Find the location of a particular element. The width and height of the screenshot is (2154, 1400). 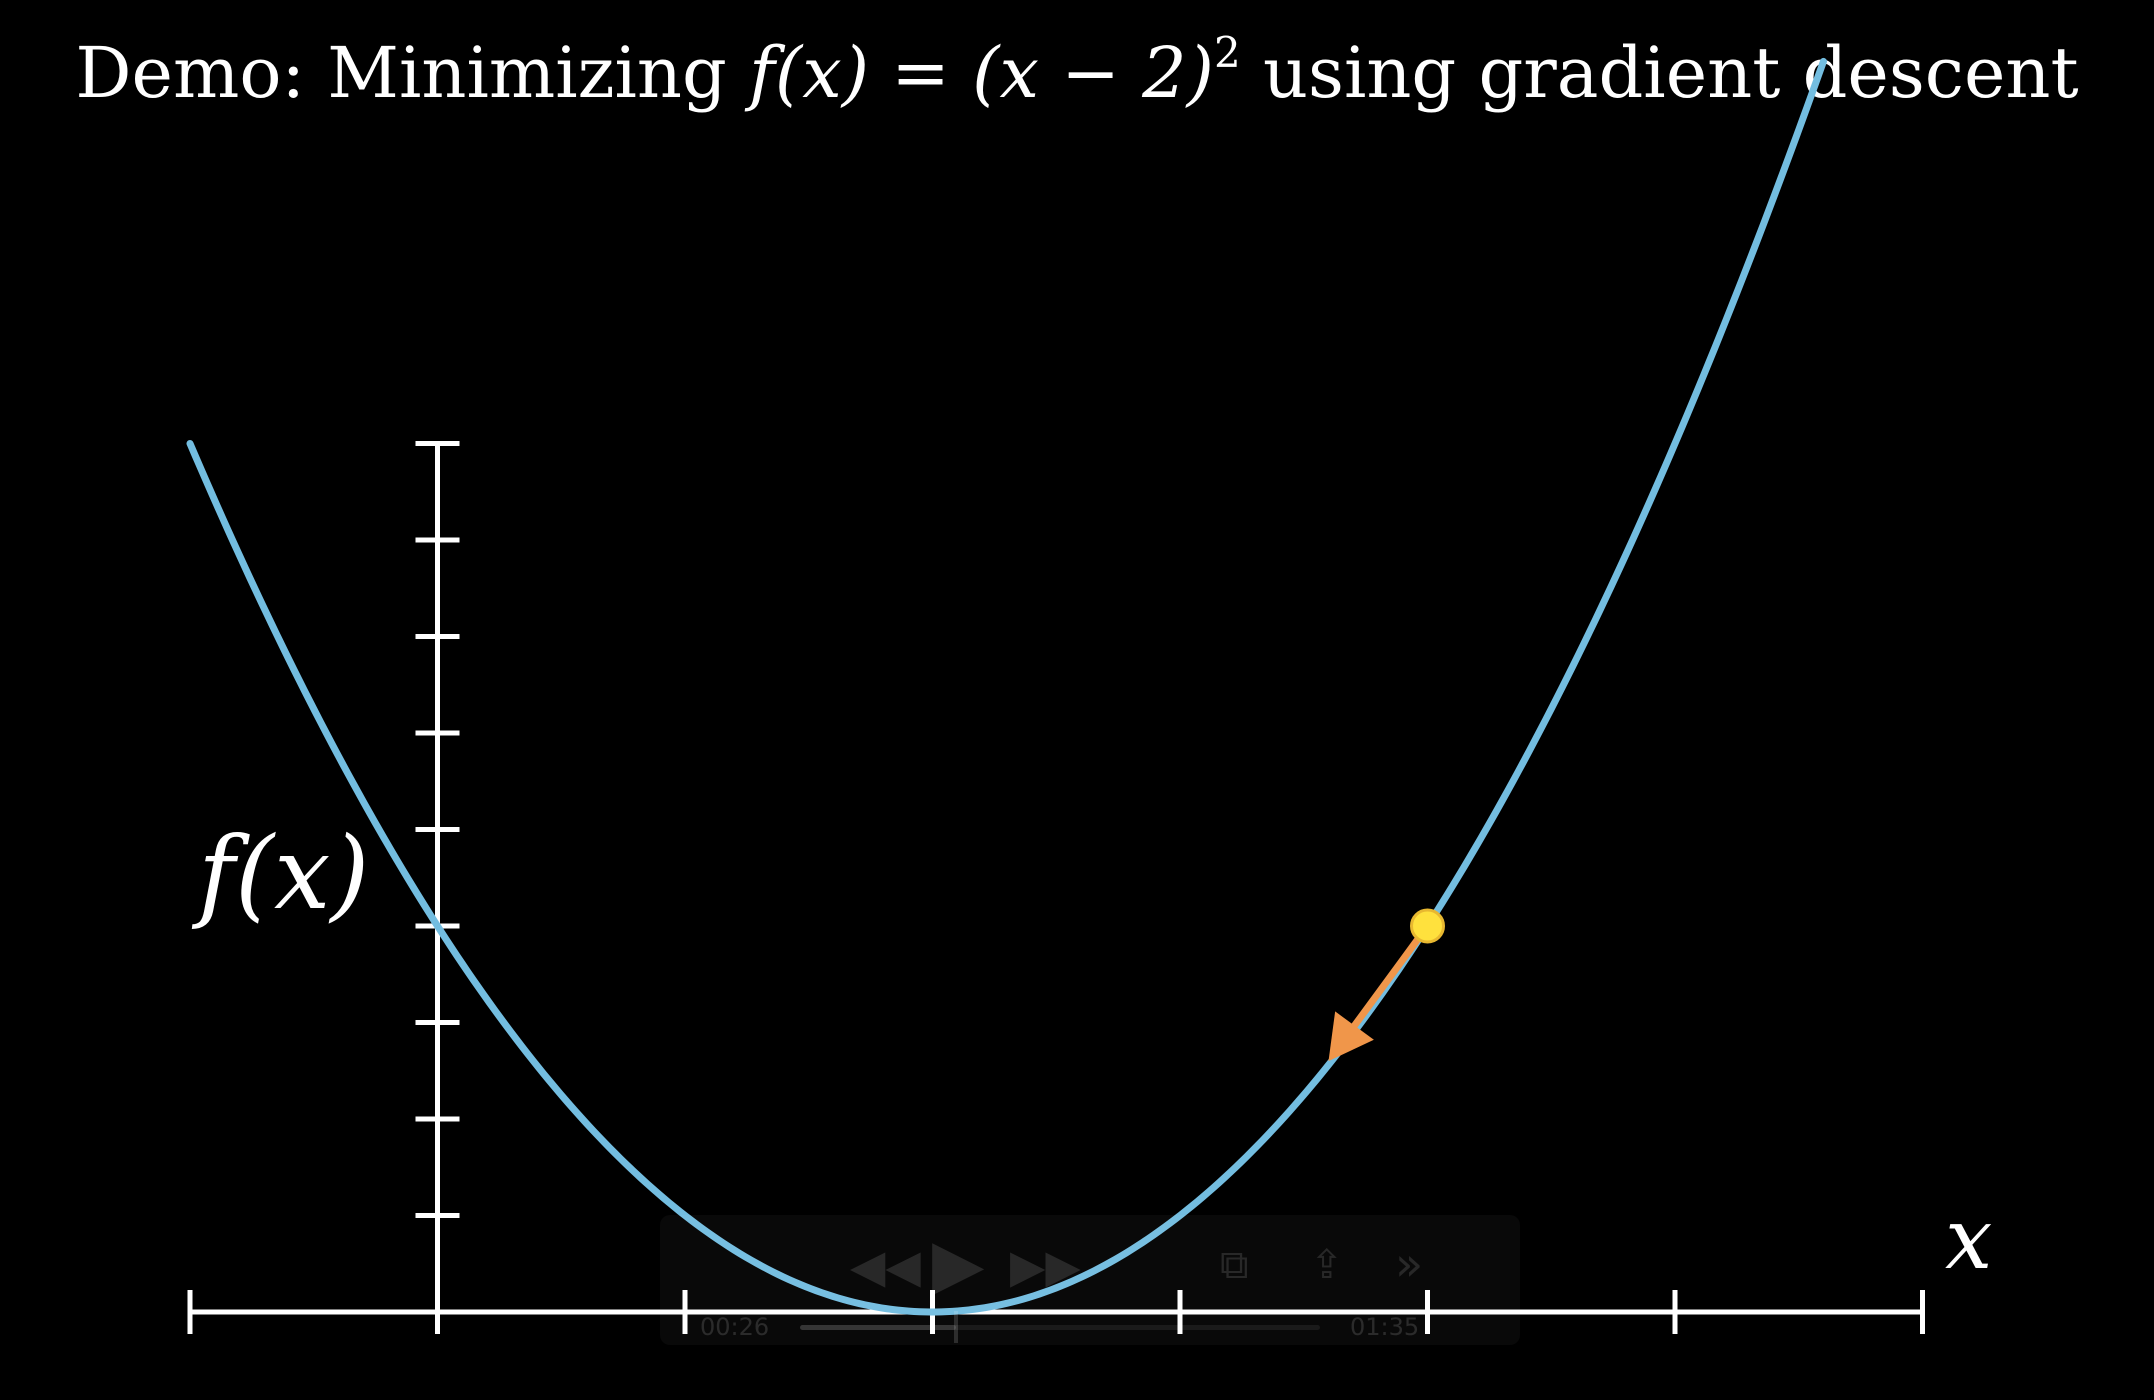

share-icon: ⇪ is located at coordinates (1327, 1265).